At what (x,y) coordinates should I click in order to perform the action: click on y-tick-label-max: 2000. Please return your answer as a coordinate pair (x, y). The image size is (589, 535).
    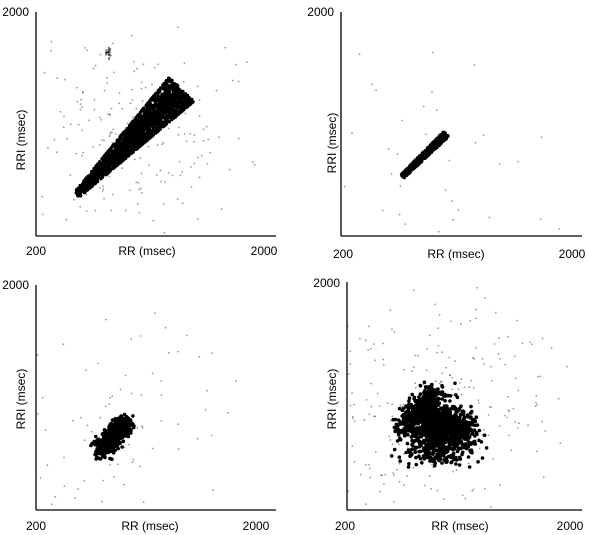
    Looking at the image, I should click on (15, 285).